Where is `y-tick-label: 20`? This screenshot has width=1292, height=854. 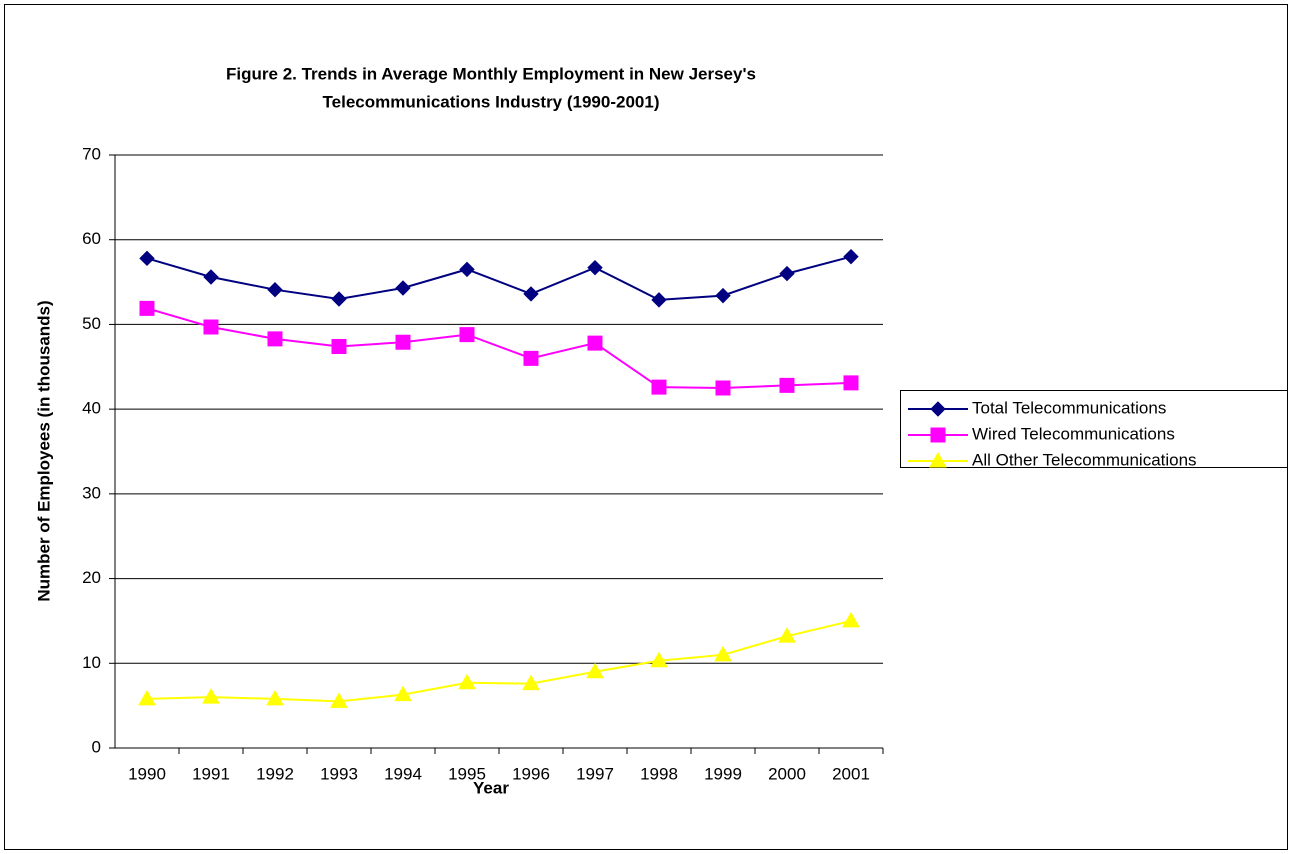 y-tick-label: 20 is located at coordinates (91, 577).